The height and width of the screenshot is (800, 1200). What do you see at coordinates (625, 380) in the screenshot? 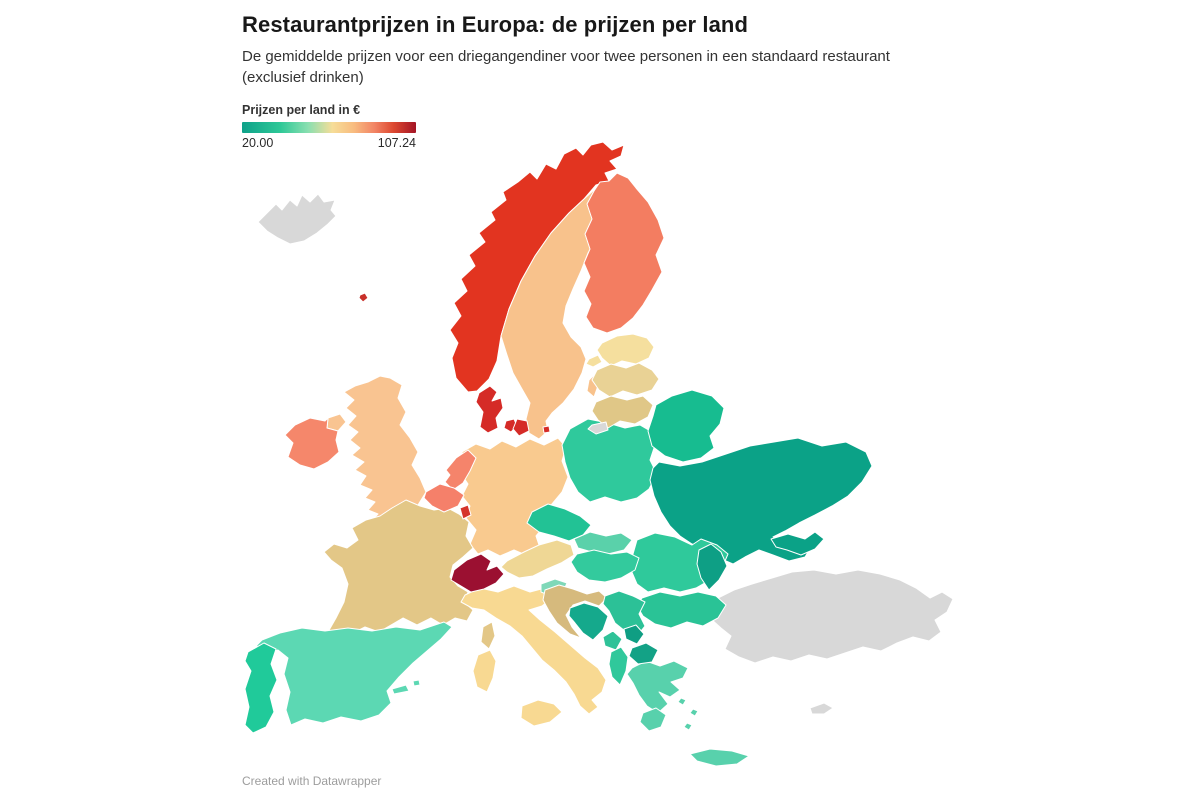
I see `country-latvia` at bounding box center [625, 380].